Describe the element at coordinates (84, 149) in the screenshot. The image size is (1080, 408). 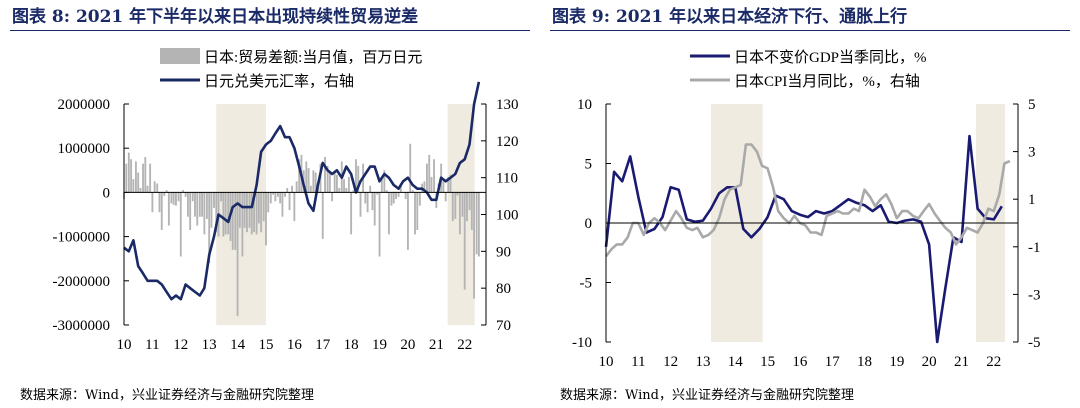
I see `y-tick-label-left: 1000000` at that location.